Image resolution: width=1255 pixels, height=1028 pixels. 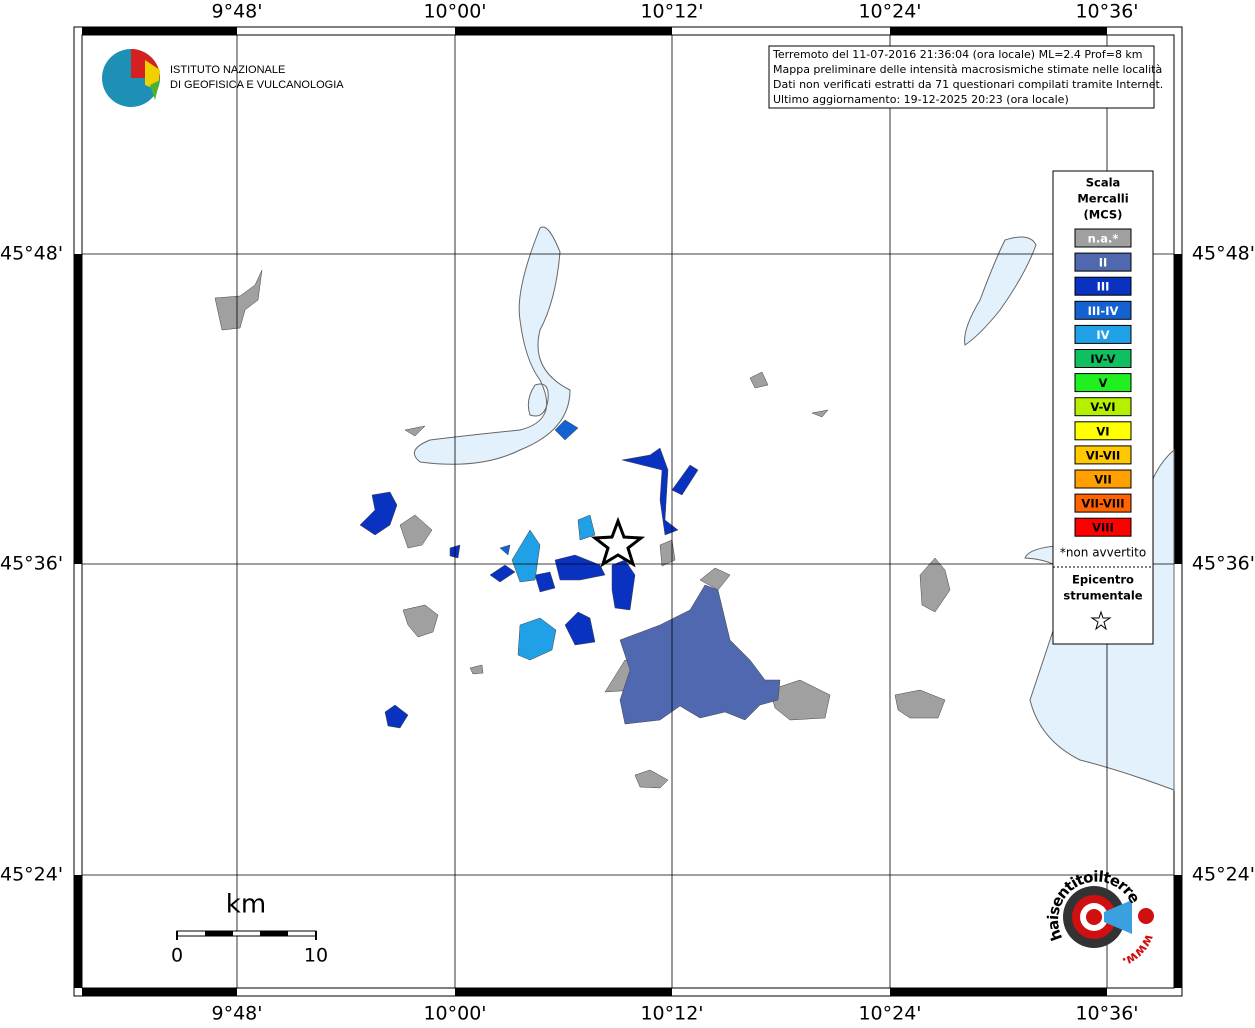 What do you see at coordinates (257, 85) in the screenshot?
I see `institute-name: DI GEOFISICA E VULCANOLOGIA` at bounding box center [257, 85].